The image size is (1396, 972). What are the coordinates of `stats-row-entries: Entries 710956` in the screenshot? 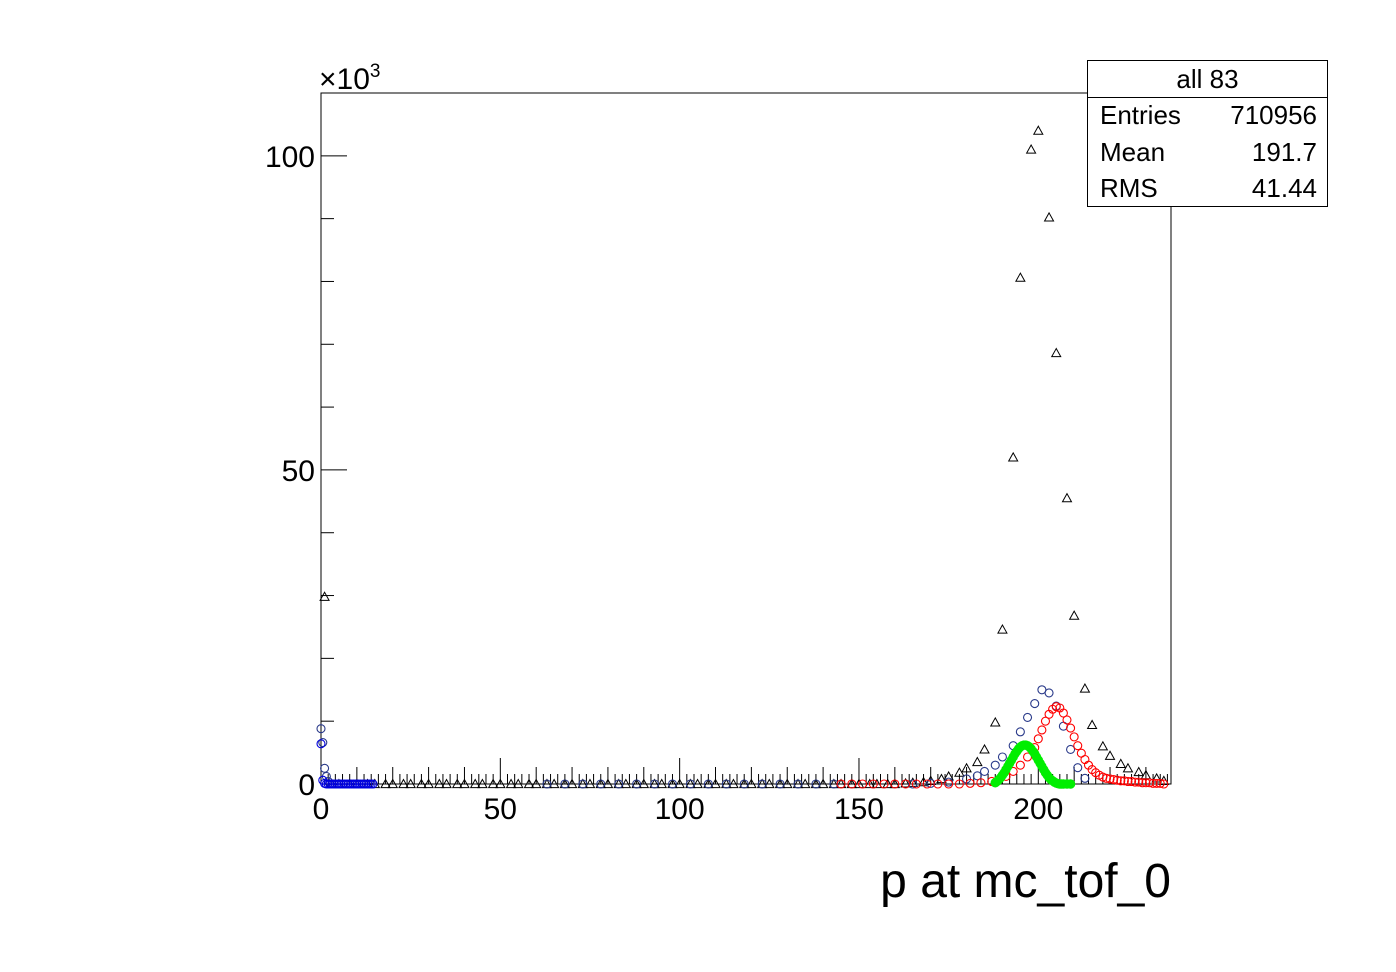 It's located at (1208, 117).